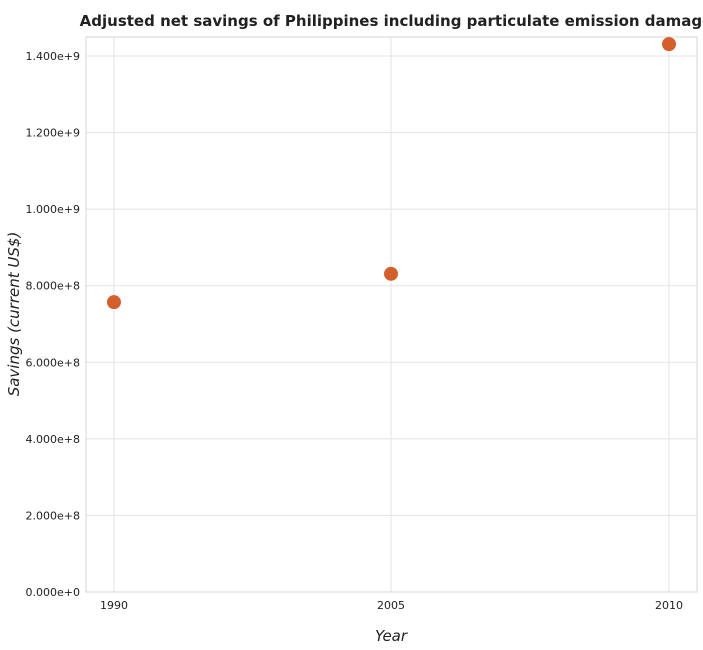  I want to click on x-tick-label: 2010, so click(669, 605).